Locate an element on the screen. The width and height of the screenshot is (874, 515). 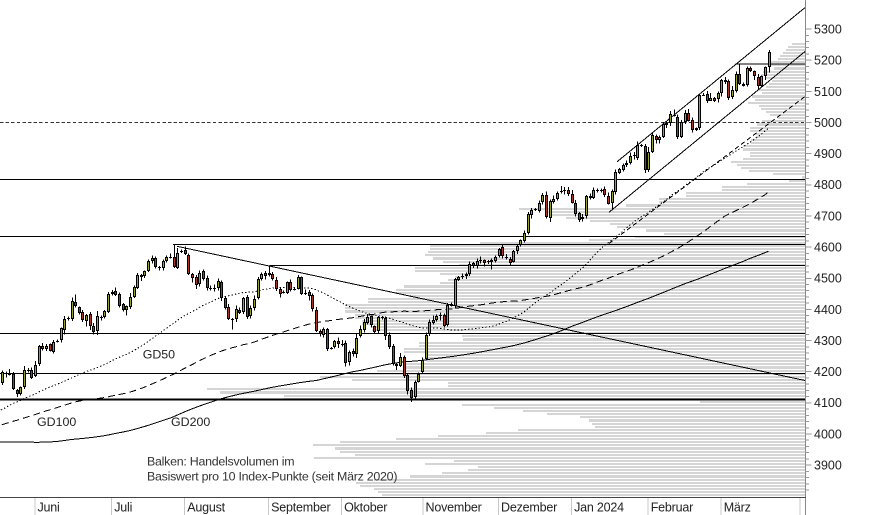
svg-text: Balken: Handelsvolumen im is located at coordinates (220, 462).